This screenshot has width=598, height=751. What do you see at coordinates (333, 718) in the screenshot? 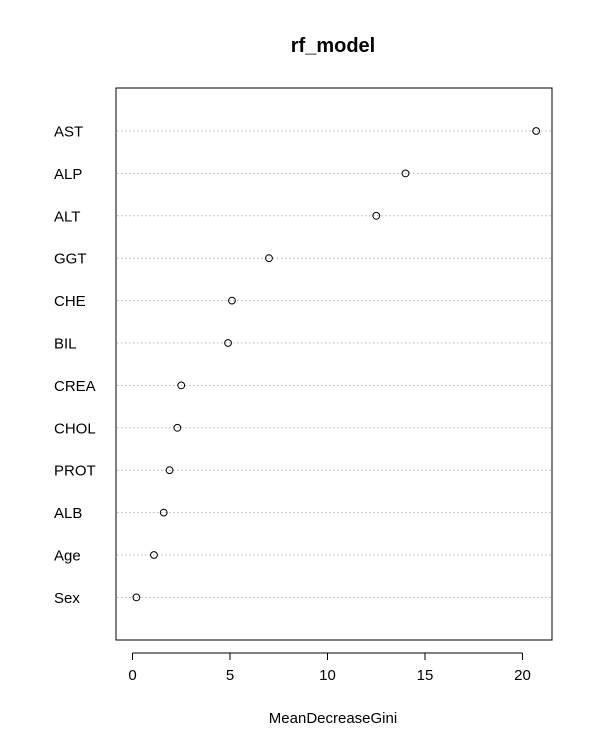
I see `x-axis-label: MeanDecreaseGini` at bounding box center [333, 718].